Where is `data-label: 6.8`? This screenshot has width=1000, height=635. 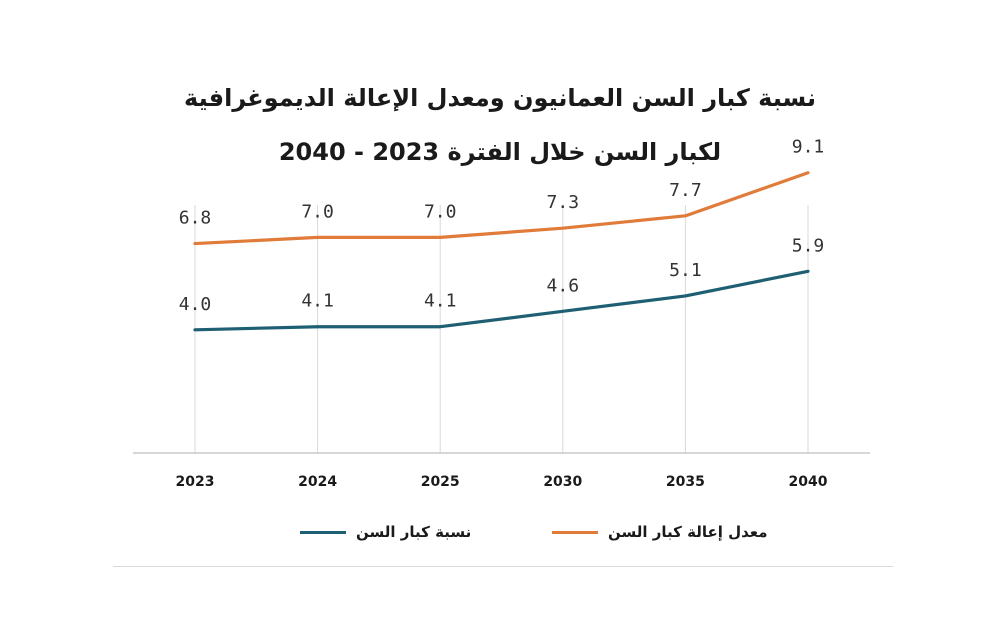 data-label: 6.8 is located at coordinates (195, 218).